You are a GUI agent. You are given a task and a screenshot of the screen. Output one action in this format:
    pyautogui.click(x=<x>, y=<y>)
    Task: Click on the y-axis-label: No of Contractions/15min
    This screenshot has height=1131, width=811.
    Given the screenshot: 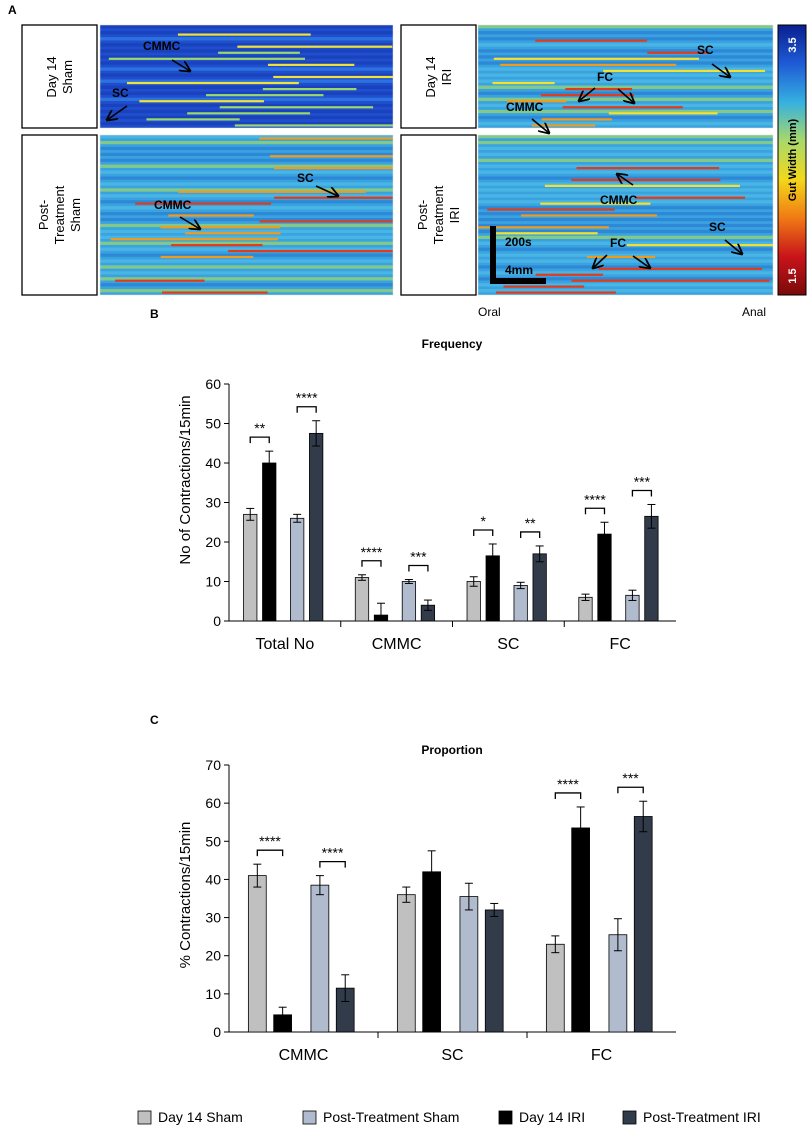 What is the action you would take?
    pyautogui.click(x=185, y=479)
    